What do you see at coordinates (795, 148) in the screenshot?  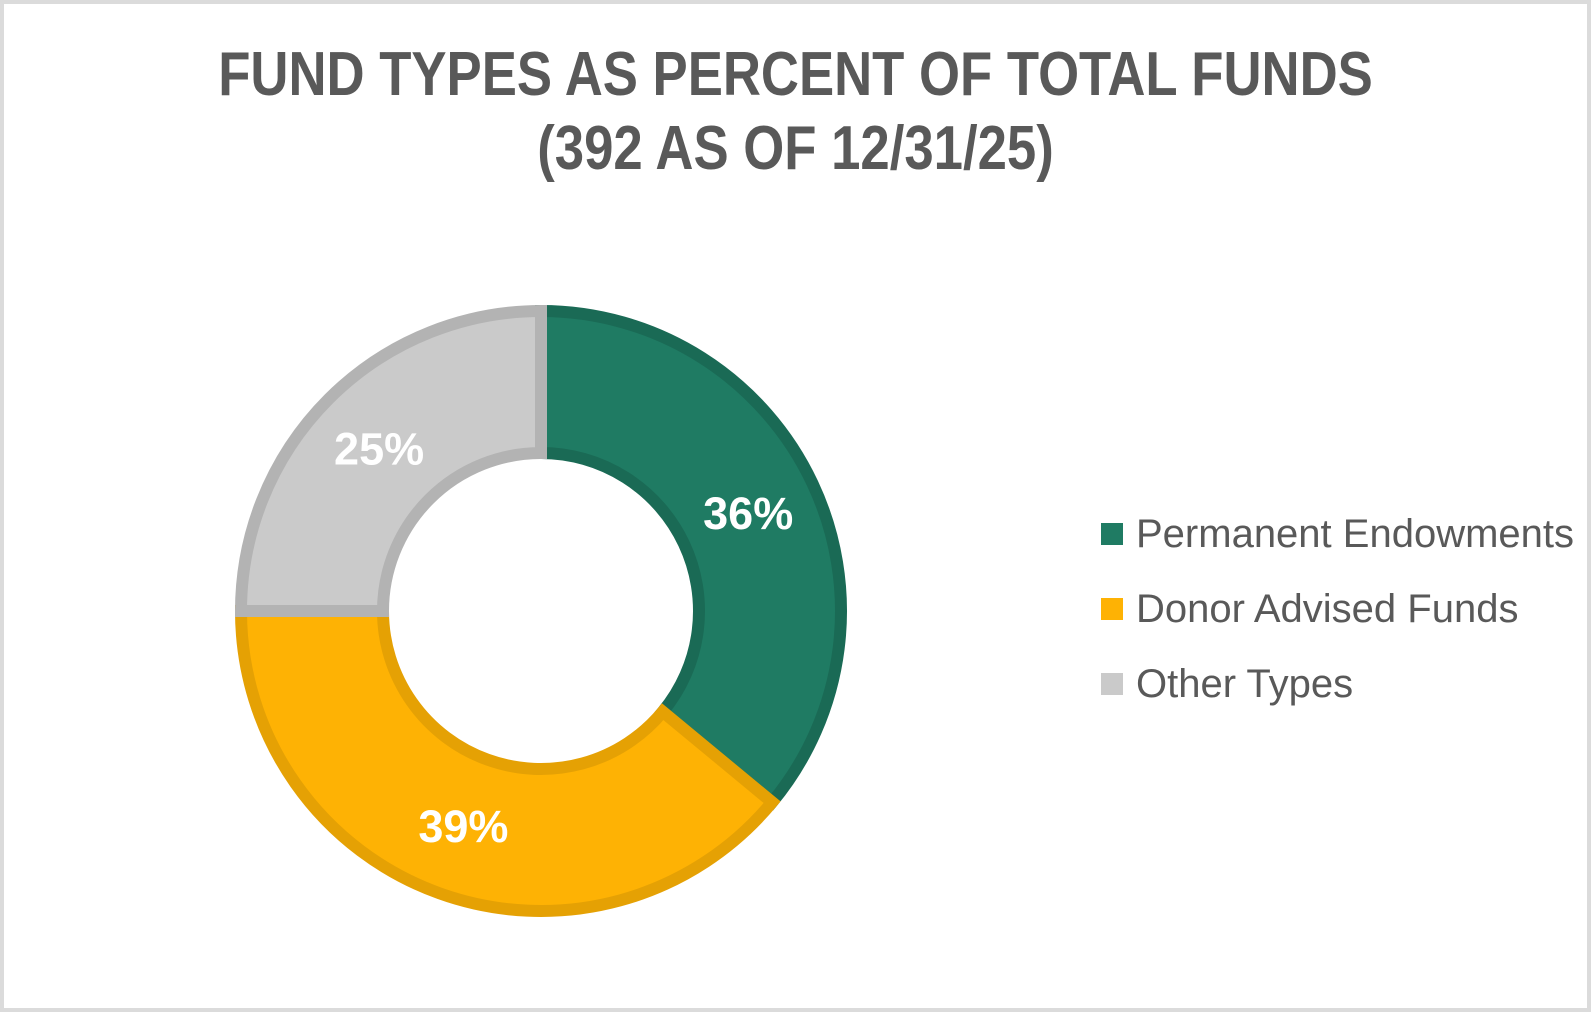 I see `chart-title-line-2: (392 AS OF 12/31/25)` at bounding box center [795, 148].